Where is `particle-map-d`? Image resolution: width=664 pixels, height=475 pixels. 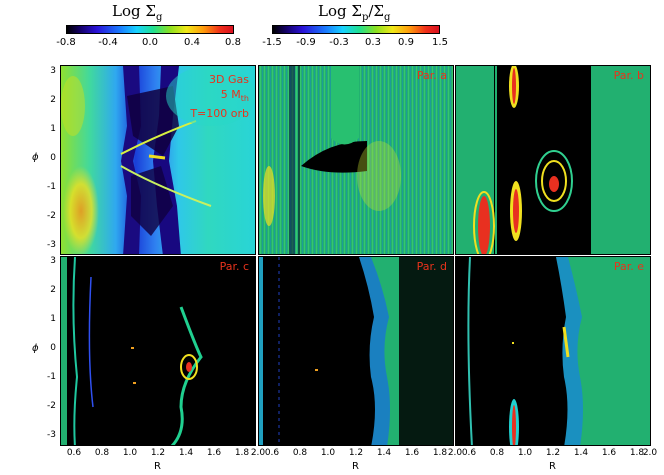 particle-map-d is located at coordinates (356, 351).